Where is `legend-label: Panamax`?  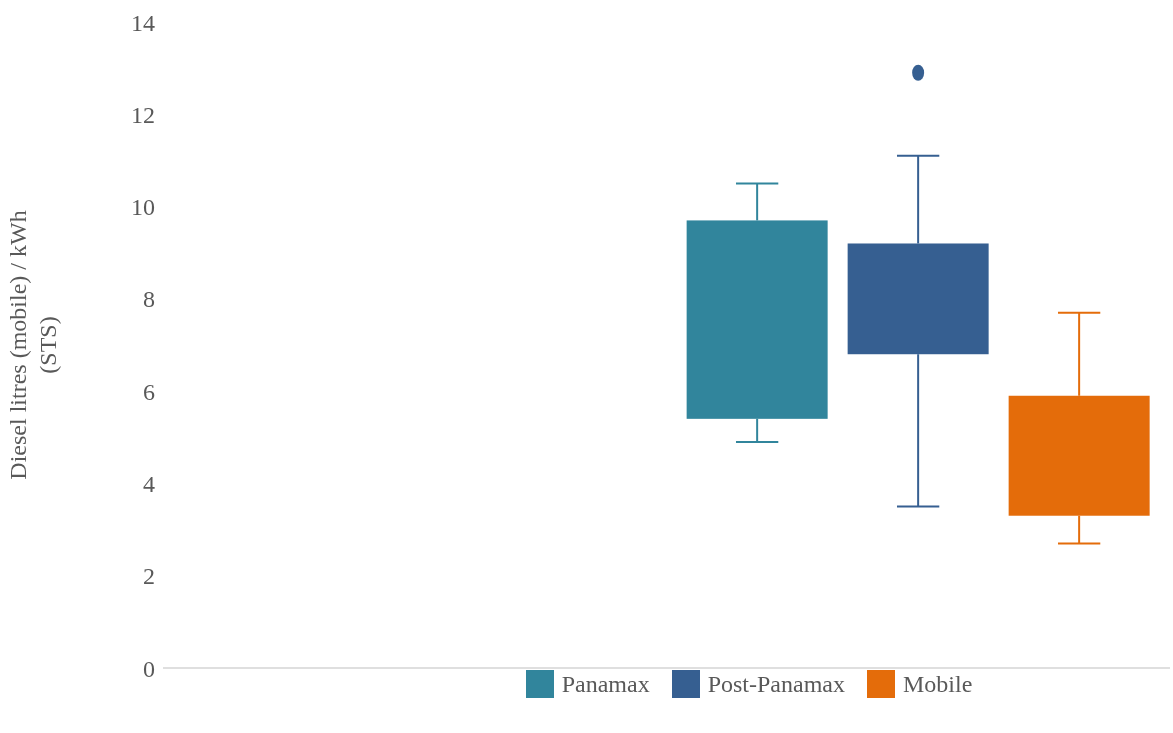
legend-label: Panamax is located at coordinates (605, 684).